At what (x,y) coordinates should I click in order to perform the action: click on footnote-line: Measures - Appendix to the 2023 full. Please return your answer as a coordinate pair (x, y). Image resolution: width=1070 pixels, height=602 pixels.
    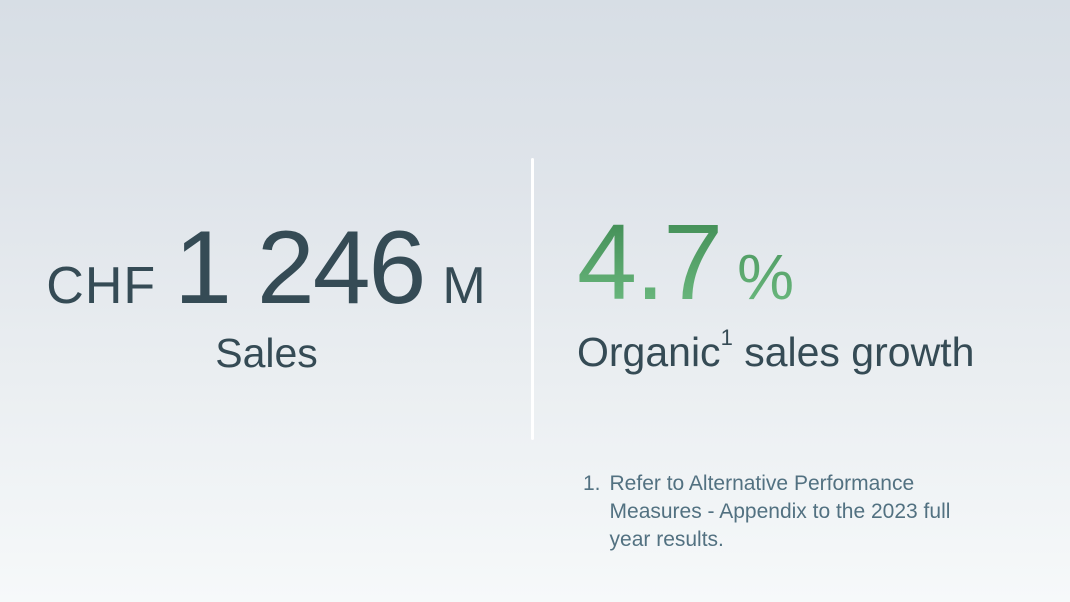
    Looking at the image, I should click on (780, 511).